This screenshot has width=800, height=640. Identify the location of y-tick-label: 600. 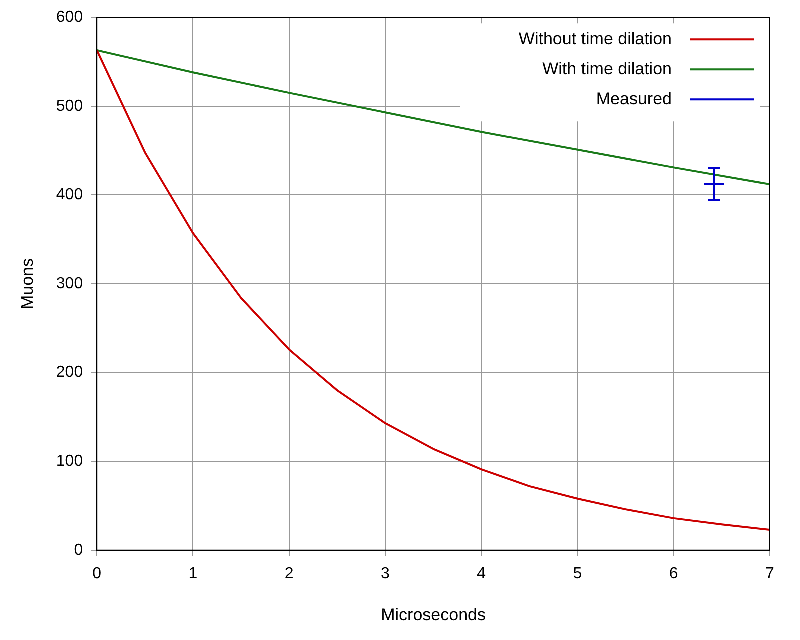
(70, 17).